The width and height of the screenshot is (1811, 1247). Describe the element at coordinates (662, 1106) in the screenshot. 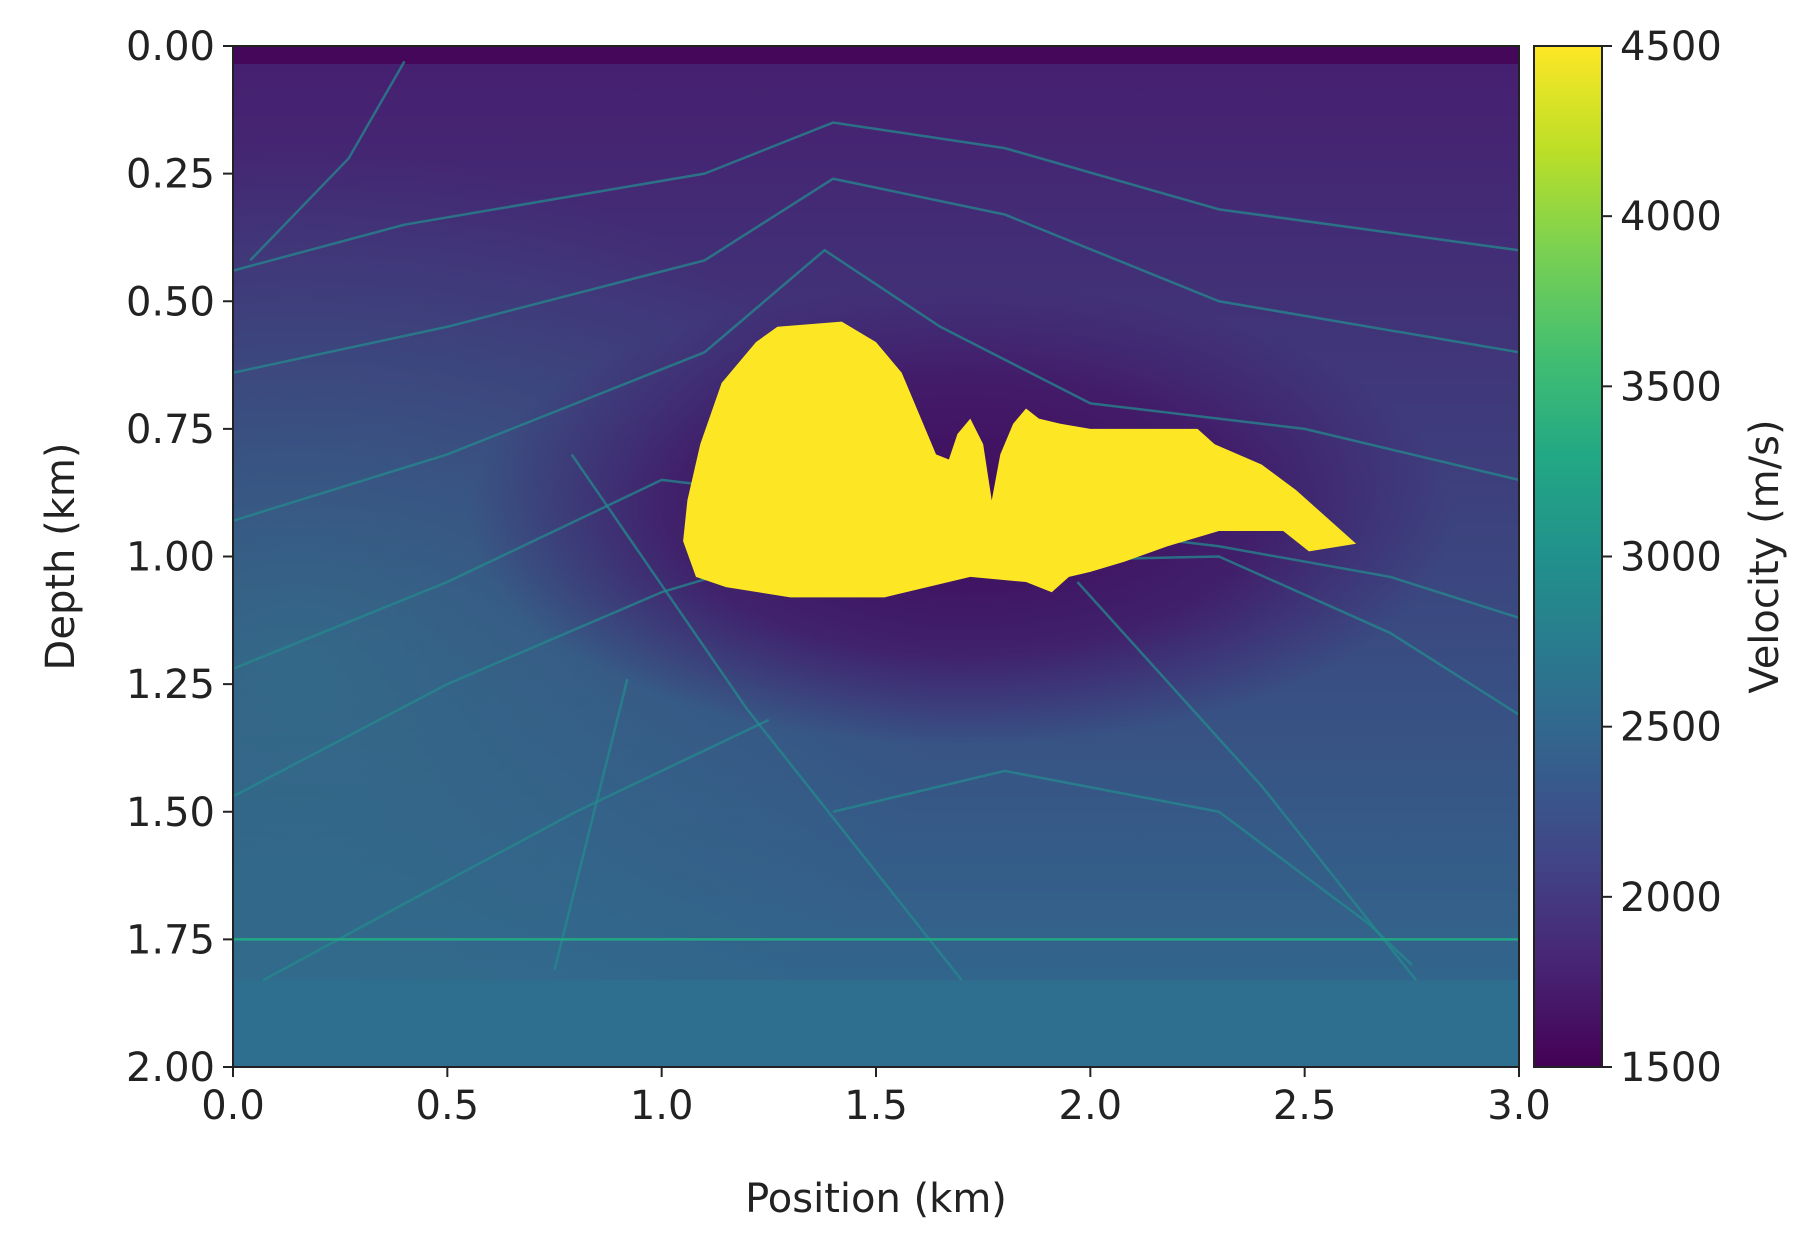

I see `x-tick-label: 1.0` at that location.